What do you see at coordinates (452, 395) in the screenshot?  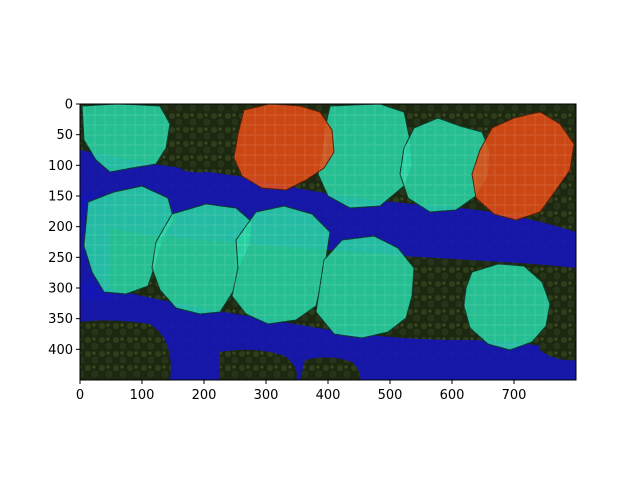 I see `x-tick-label: 600` at bounding box center [452, 395].